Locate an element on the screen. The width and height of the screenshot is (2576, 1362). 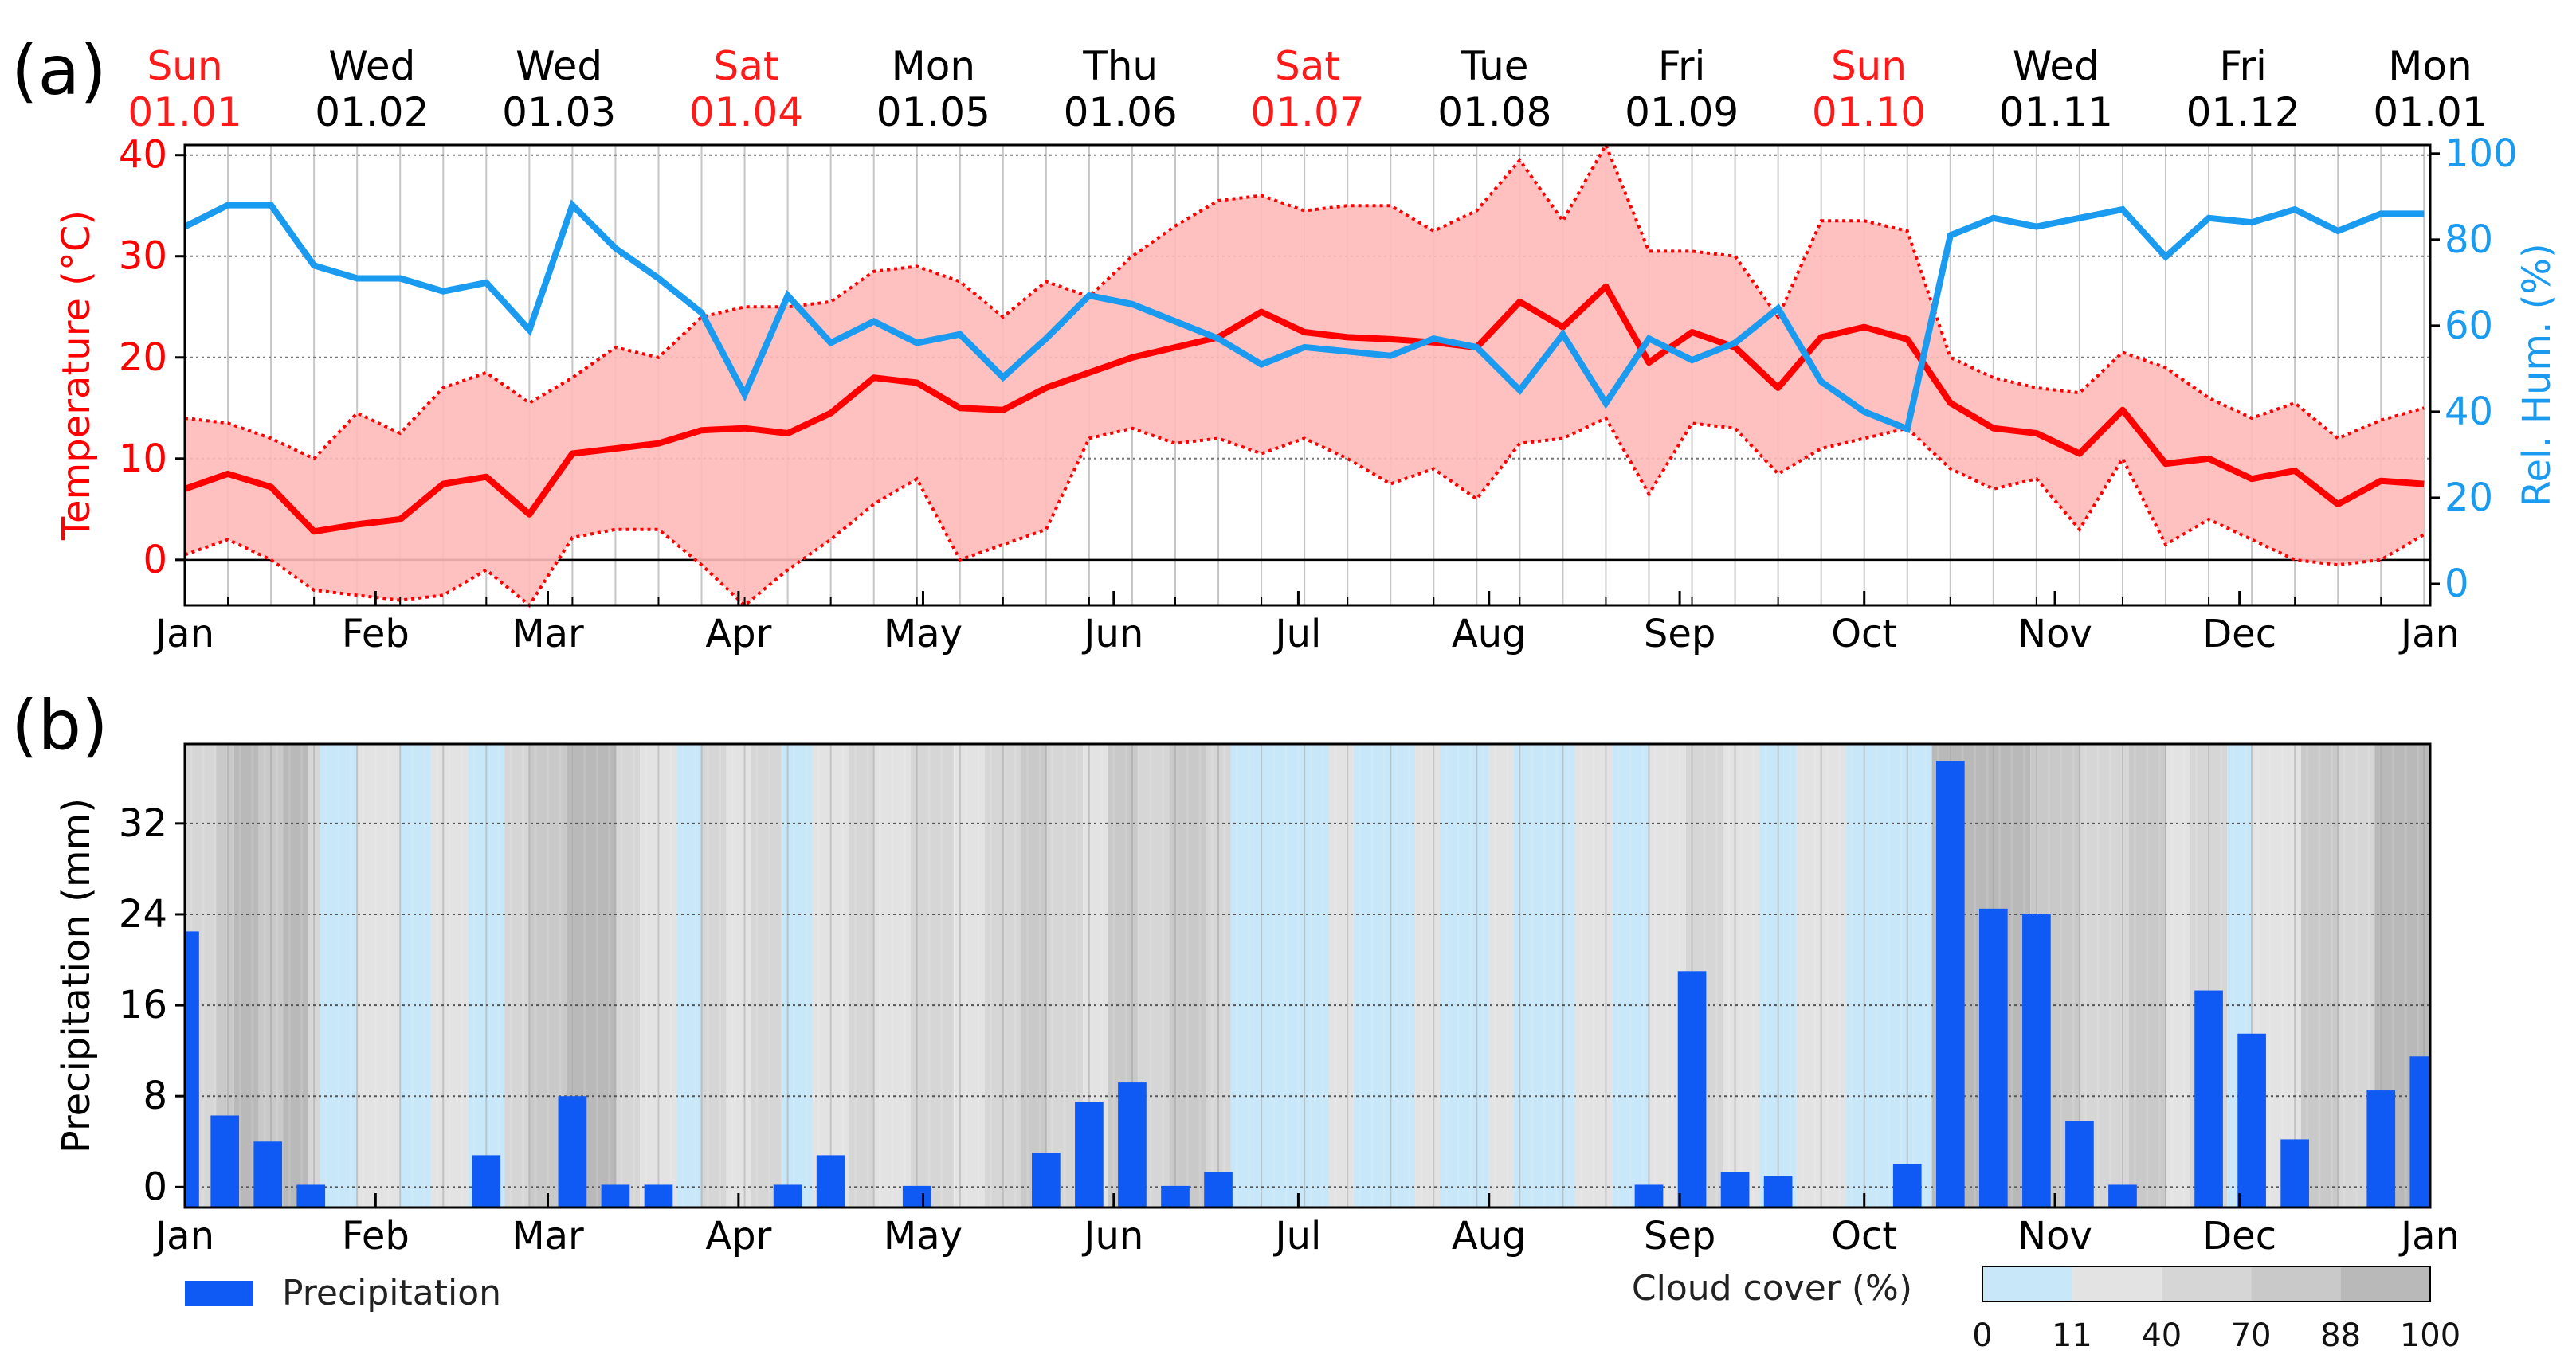
top-axis-weekday: Tue is located at coordinates (1494, 66).